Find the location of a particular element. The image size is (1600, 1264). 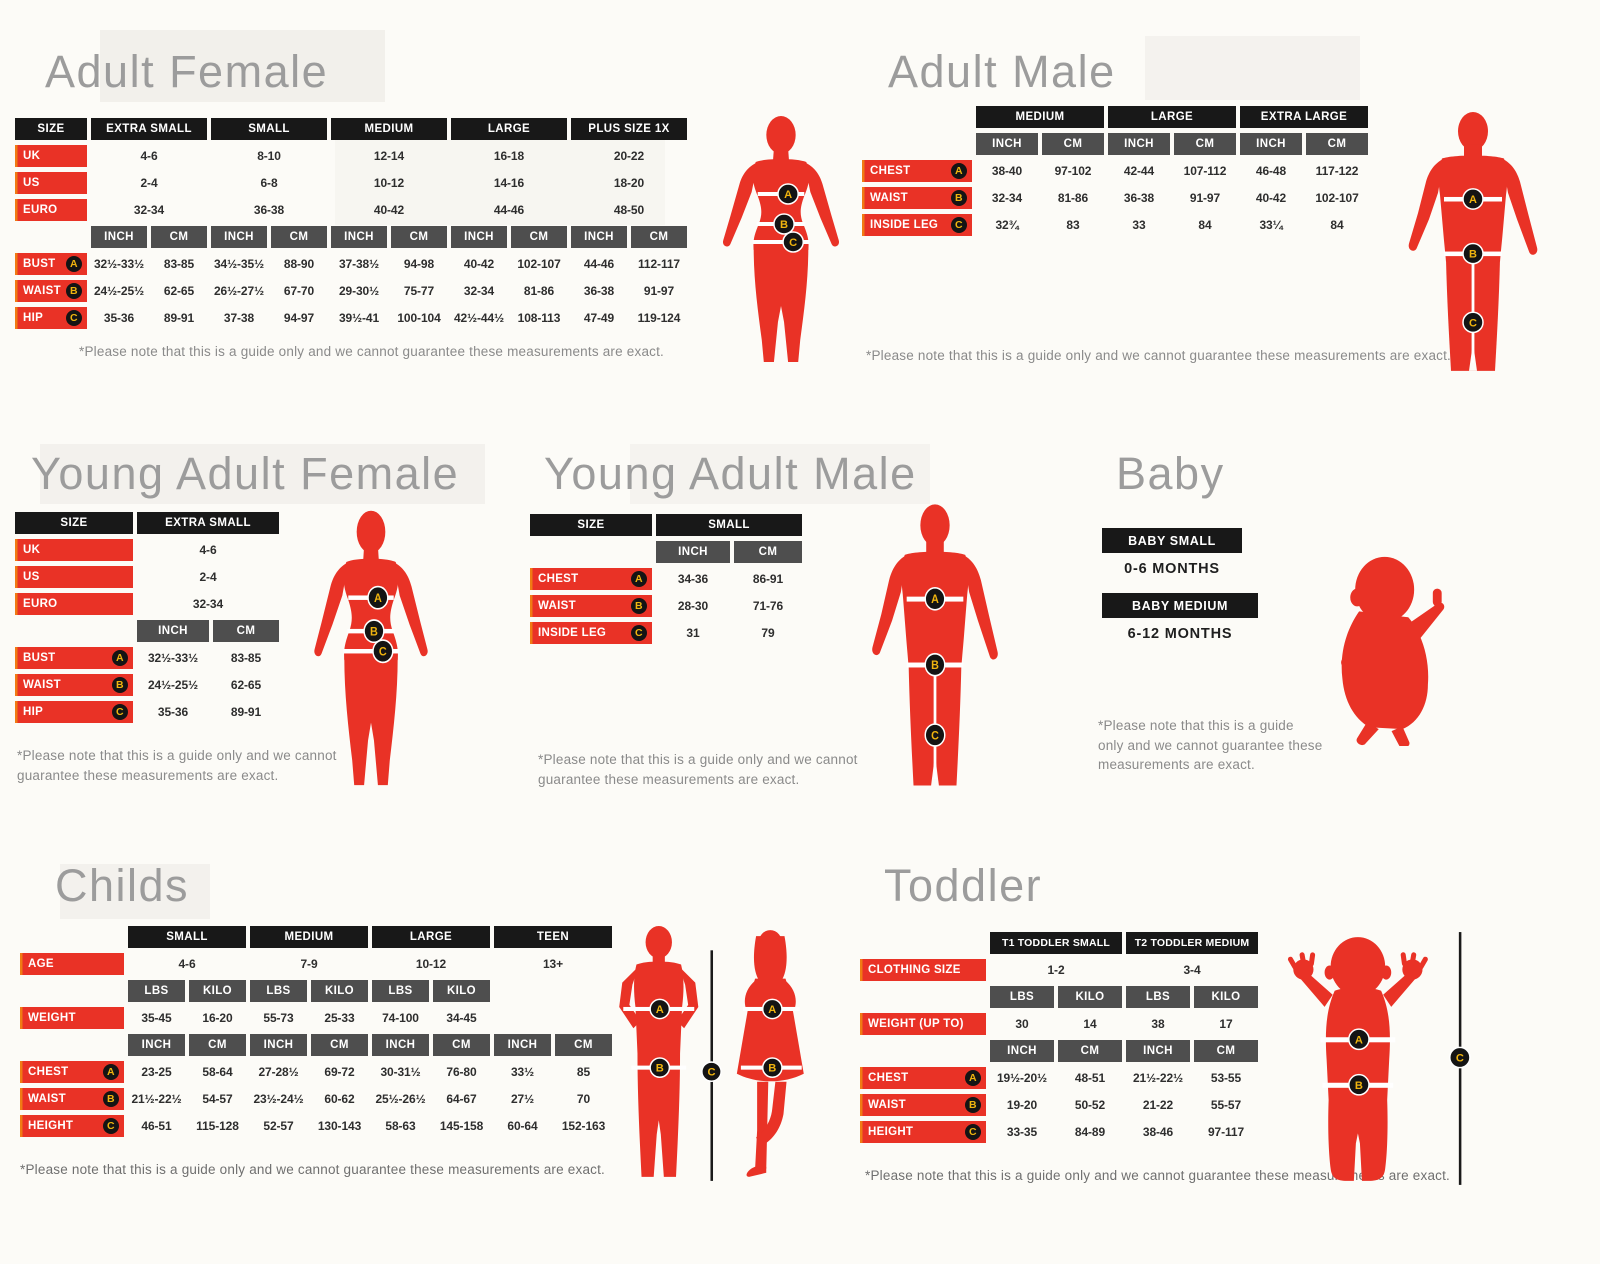

value-cell: 4-6 is located at coordinates (208, 550).